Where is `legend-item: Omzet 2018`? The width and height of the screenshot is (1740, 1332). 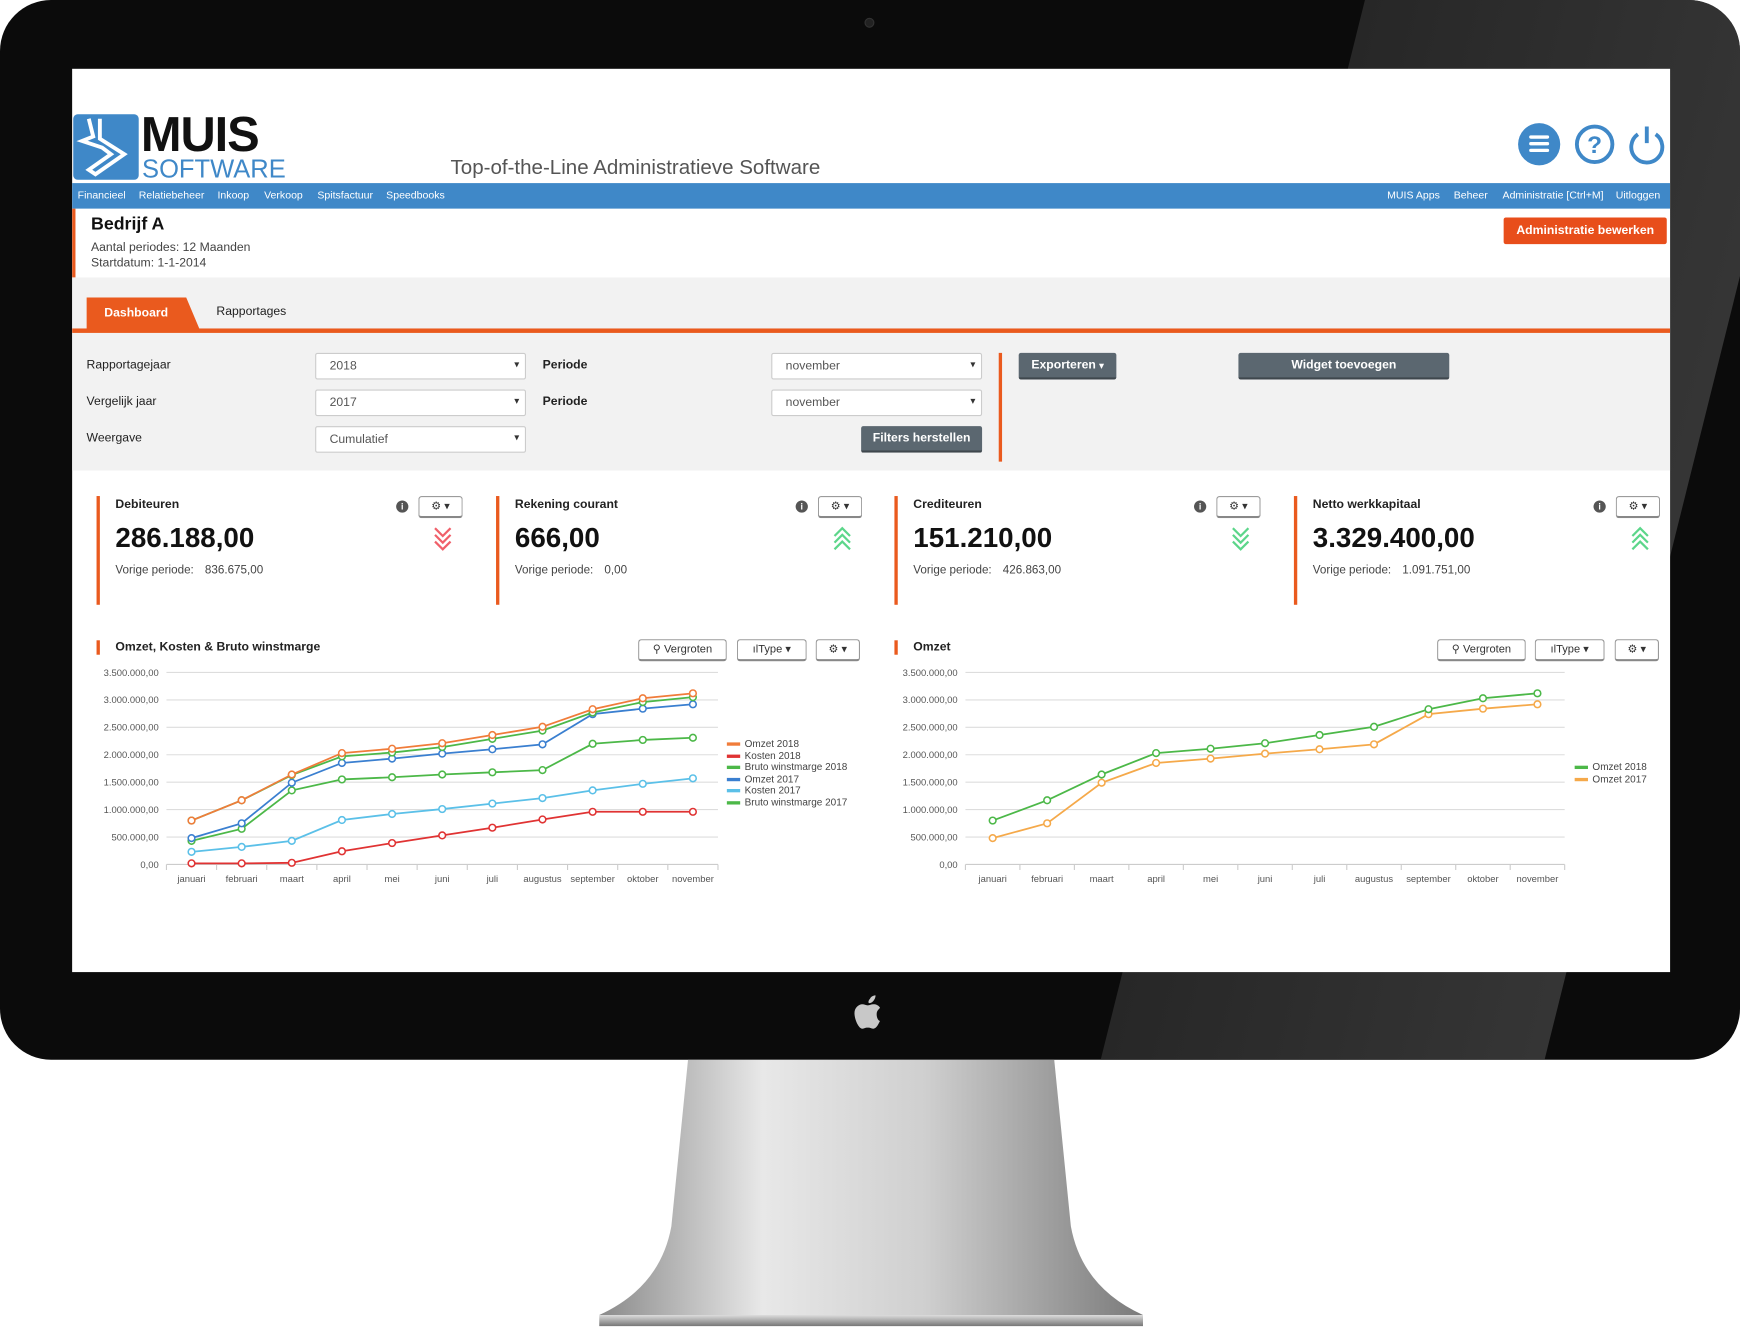
legend-item: Omzet 2018 is located at coordinates (786, 744).